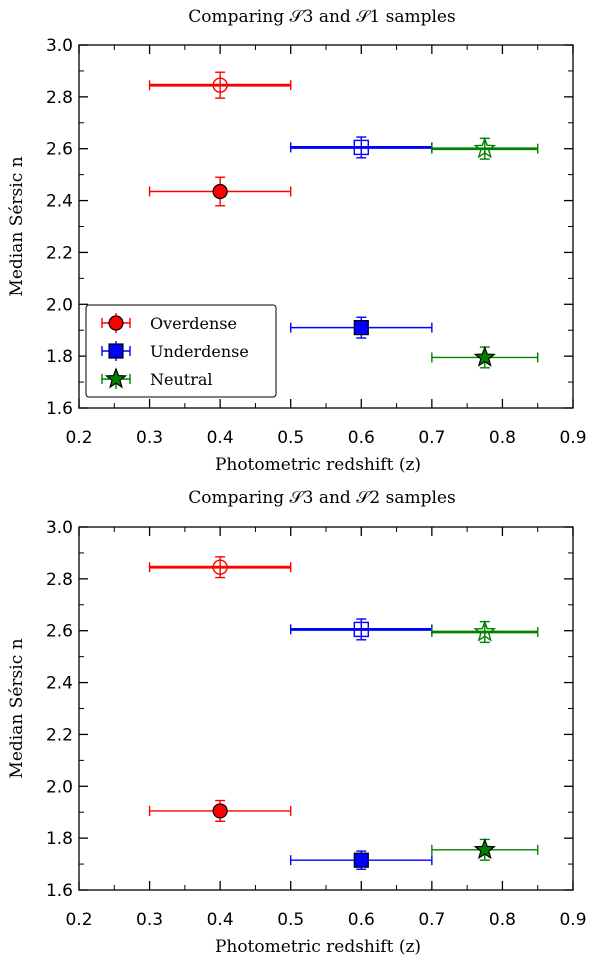 This screenshot has height=960, width=595. I want to click on legend-label-underdense: Underdense, so click(199, 351).